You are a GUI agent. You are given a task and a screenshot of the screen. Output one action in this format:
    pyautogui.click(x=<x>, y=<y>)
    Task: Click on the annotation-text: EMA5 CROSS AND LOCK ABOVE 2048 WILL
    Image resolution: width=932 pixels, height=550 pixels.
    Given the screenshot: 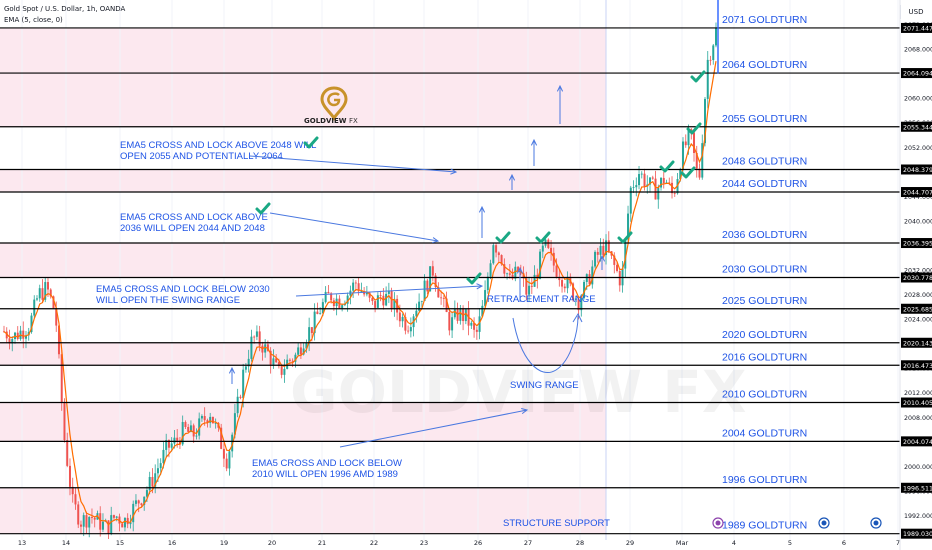 What is the action you would take?
    pyautogui.click(x=218, y=145)
    